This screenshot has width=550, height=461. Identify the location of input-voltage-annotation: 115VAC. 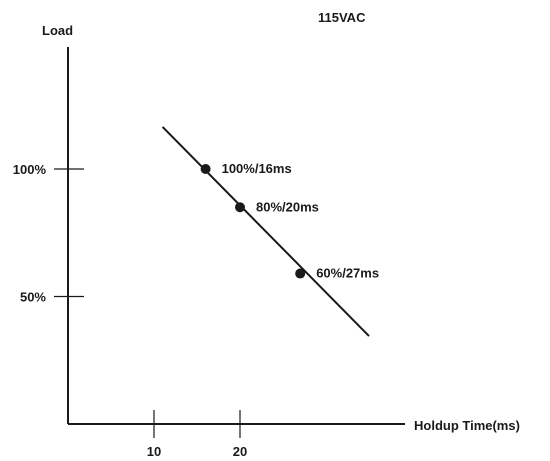
(342, 17).